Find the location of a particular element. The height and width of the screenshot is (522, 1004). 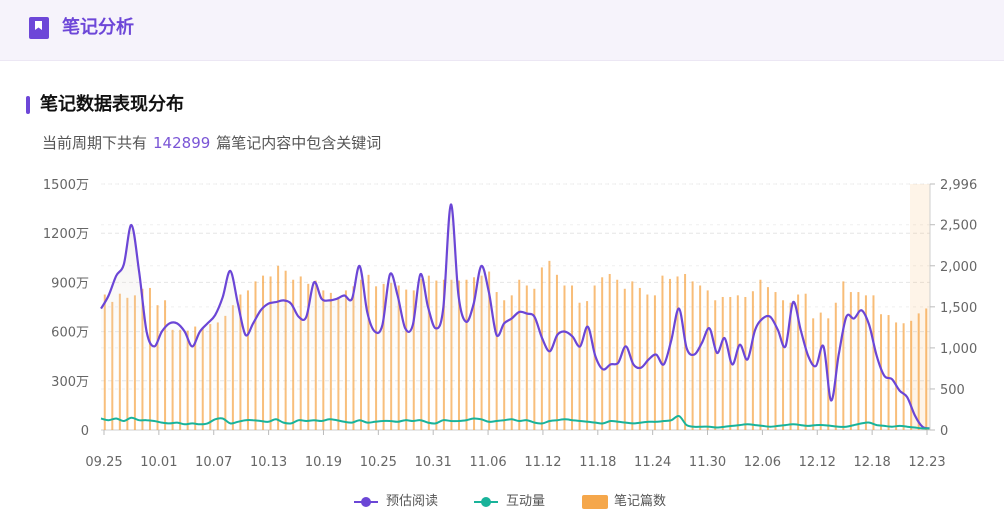

section-title: 笔记数据表现分布 is located at coordinates (112, 104).